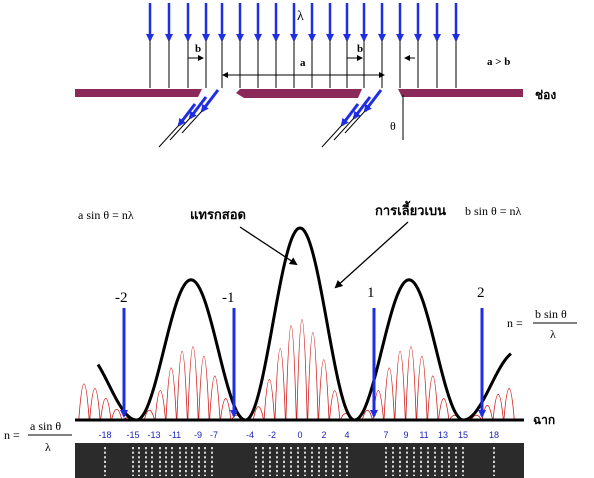 The height and width of the screenshot is (478, 594). I want to click on diffraction-label: การเลี้ยวเบน, so click(410, 209).